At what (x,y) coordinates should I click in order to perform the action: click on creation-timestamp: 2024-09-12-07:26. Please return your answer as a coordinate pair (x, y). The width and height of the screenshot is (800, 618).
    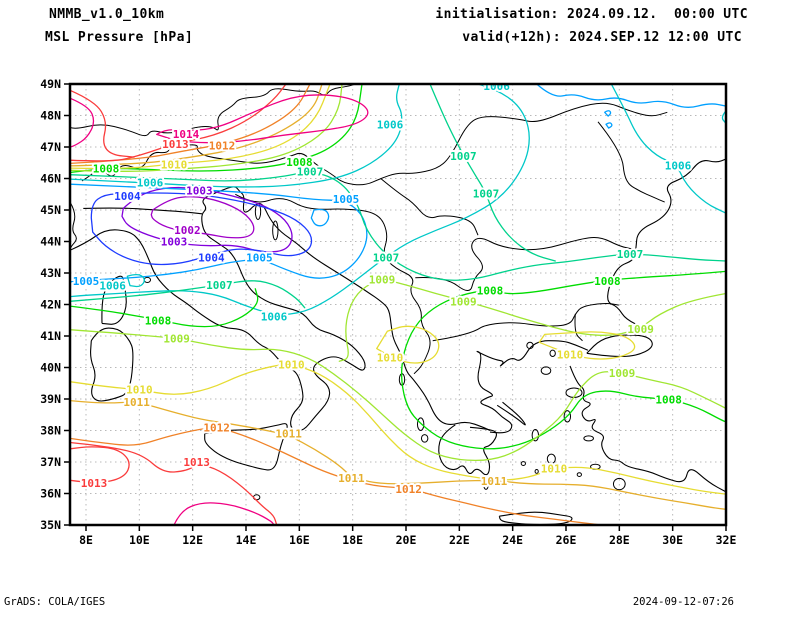
    Looking at the image, I should click on (683, 602).